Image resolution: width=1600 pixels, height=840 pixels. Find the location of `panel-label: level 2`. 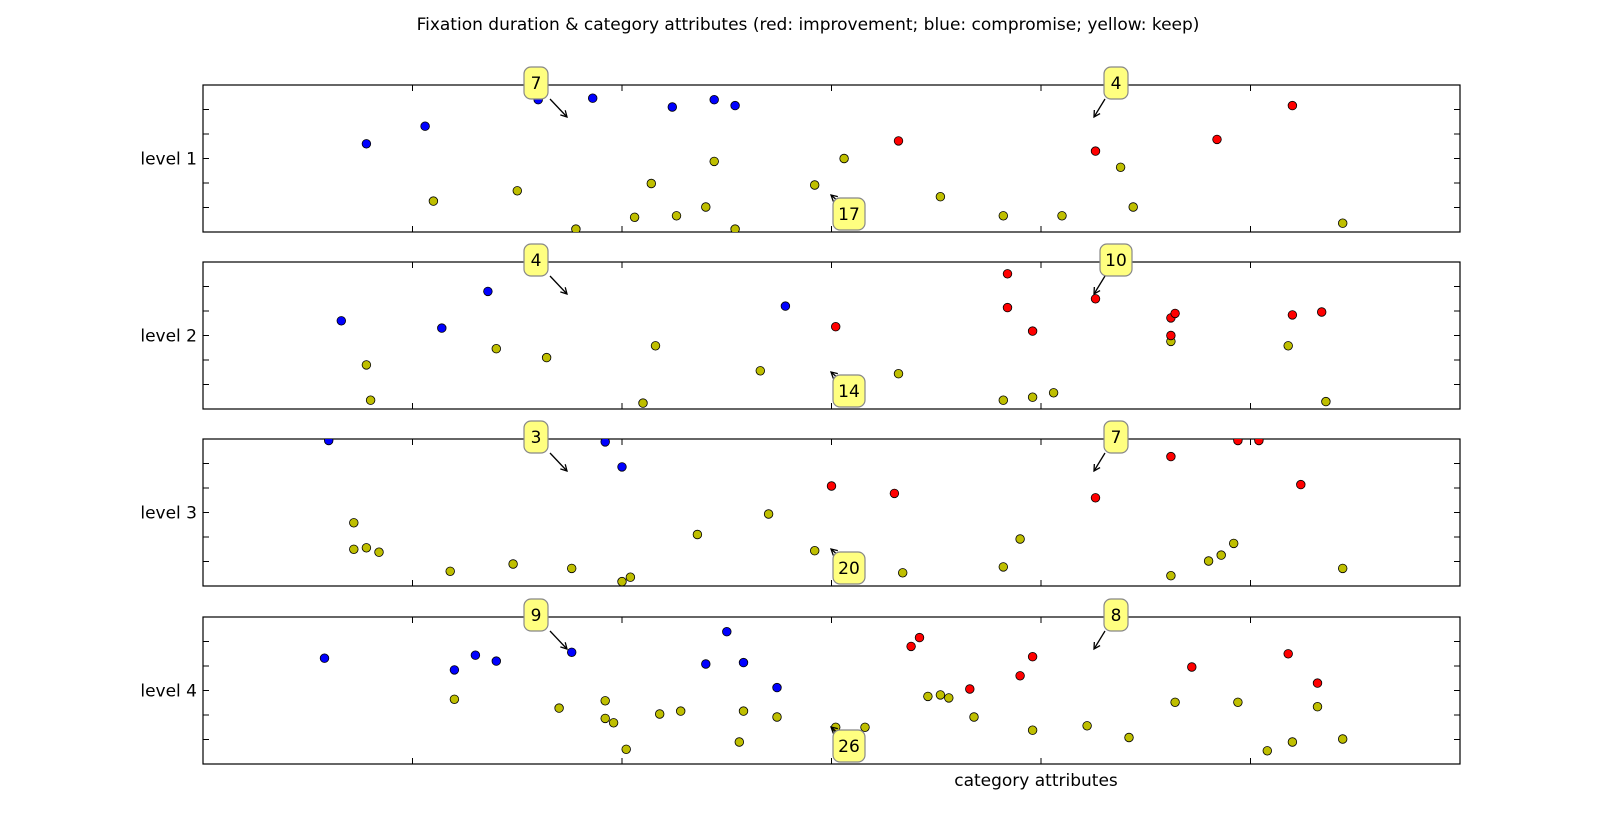

panel-label: level 2 is located at coordinates (168, 337).